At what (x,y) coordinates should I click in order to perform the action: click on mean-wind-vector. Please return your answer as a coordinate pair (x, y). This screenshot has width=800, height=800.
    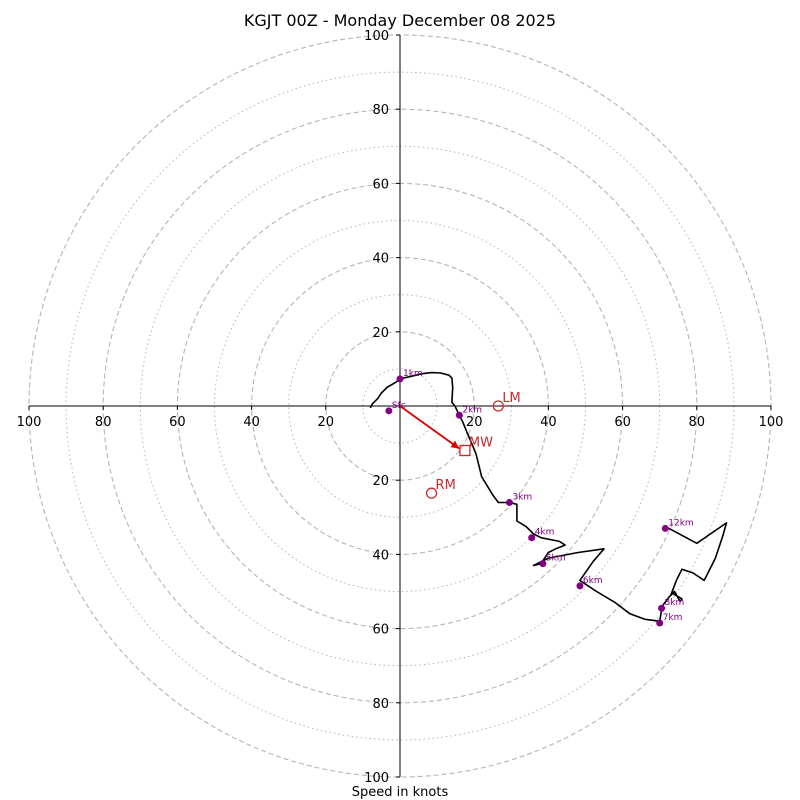
    Looking at the image, I should click on (429, 427).